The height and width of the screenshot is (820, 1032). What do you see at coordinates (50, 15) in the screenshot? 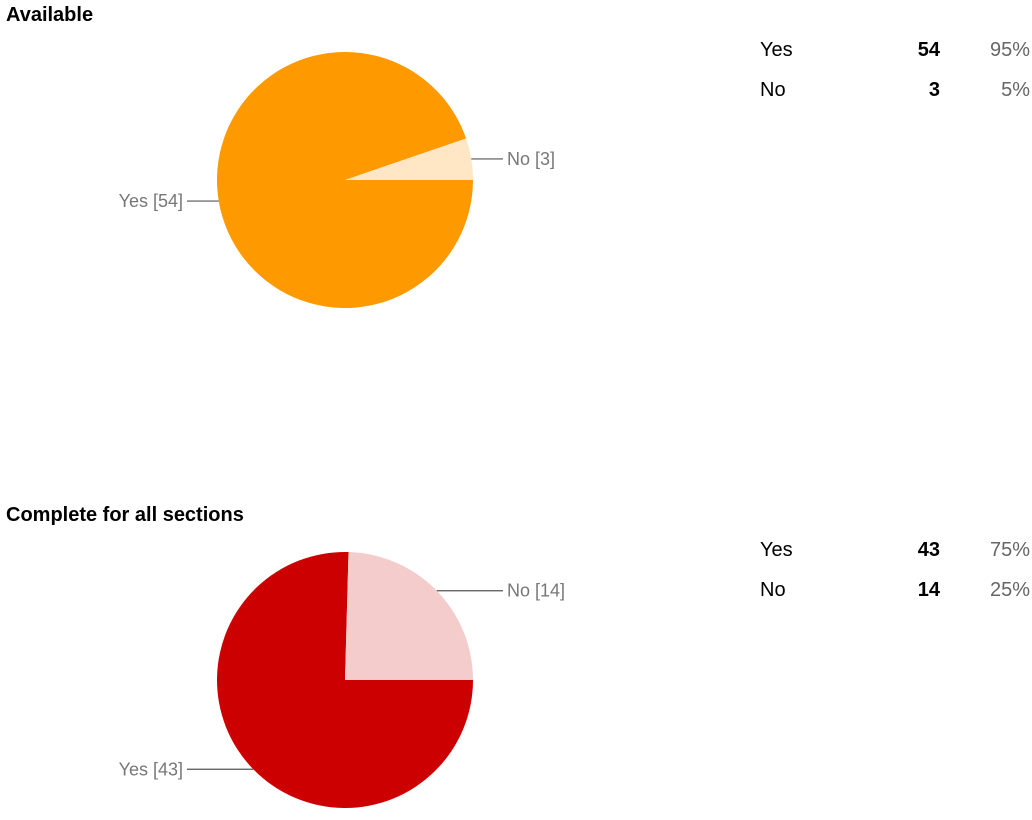
I see `chart-title: Available` at bounding box center [50, 15].